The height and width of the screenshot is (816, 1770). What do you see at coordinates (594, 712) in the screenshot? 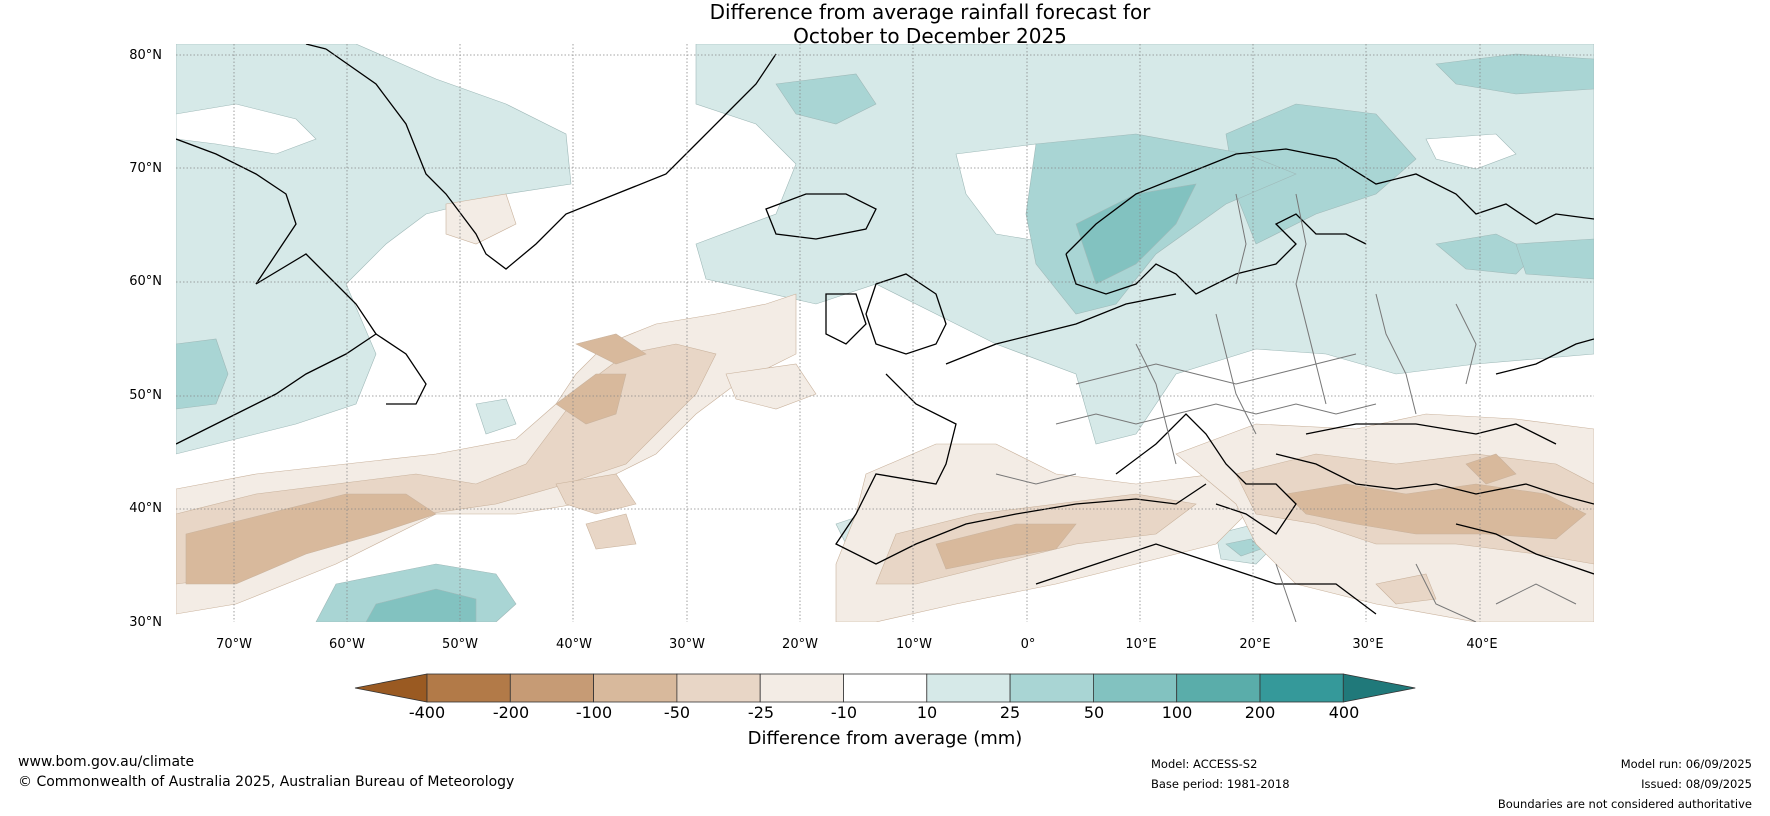
I see `colorbar-tick-label: -100` at bounding box center [594, 712].